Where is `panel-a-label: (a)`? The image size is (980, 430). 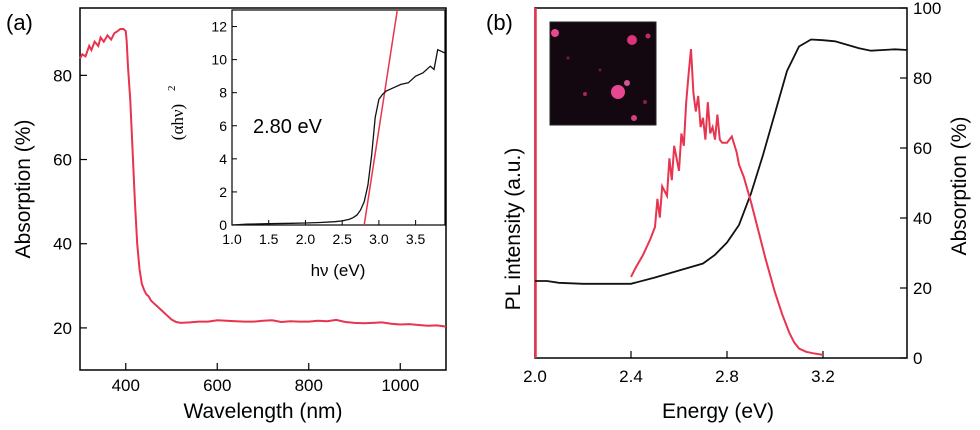 panel-a-label: (a) is located at coordinates (19, 22).